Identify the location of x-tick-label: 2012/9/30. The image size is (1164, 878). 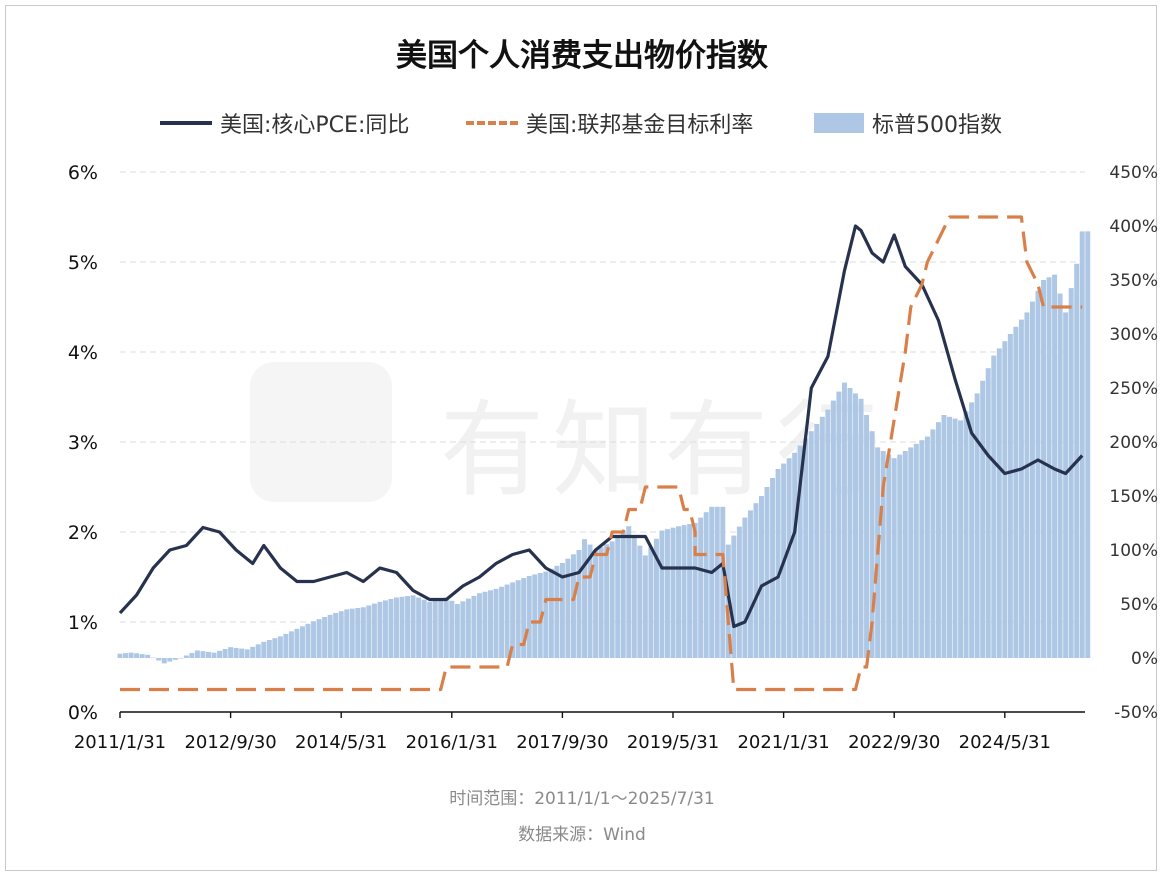
(230, 742).